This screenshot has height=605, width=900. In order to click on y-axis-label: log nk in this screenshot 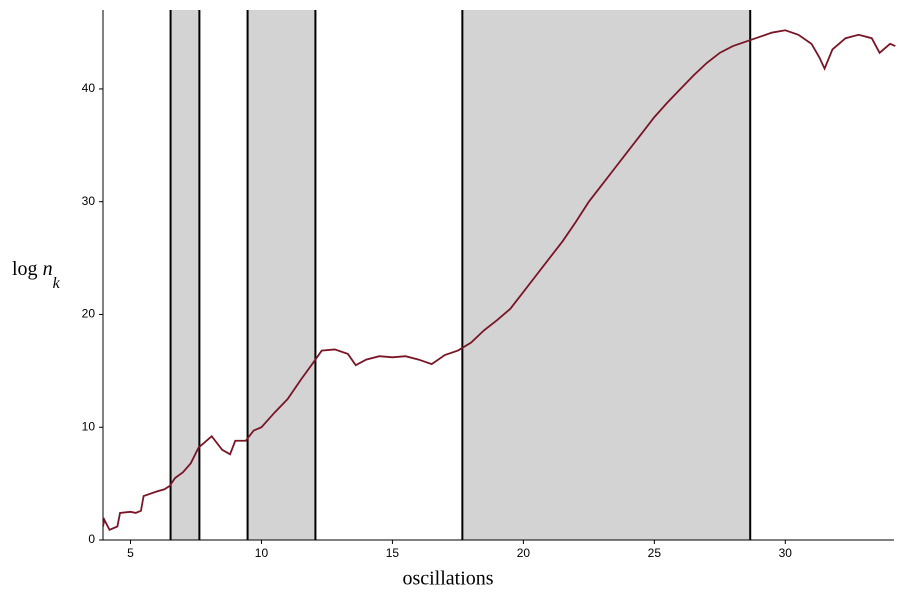, I will do `click(36, 275)`.